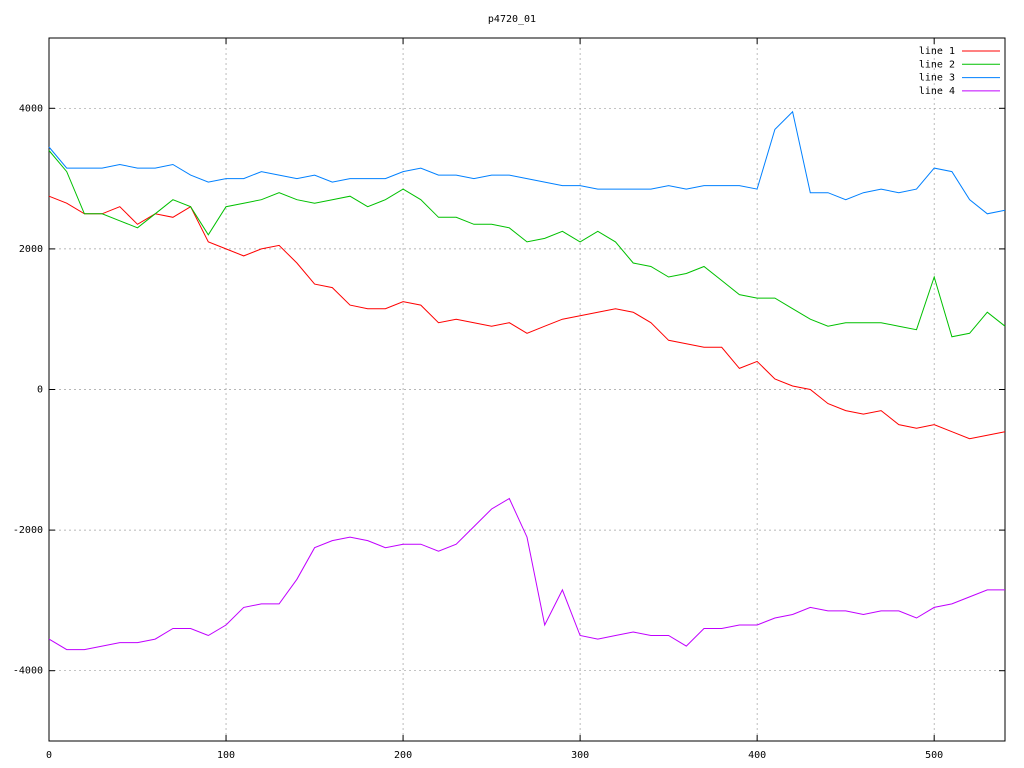  What do you see at coordinates (28, 671) in the screenshot?
I see `y-tick-label: -4000` at bounding box center [28, 671].